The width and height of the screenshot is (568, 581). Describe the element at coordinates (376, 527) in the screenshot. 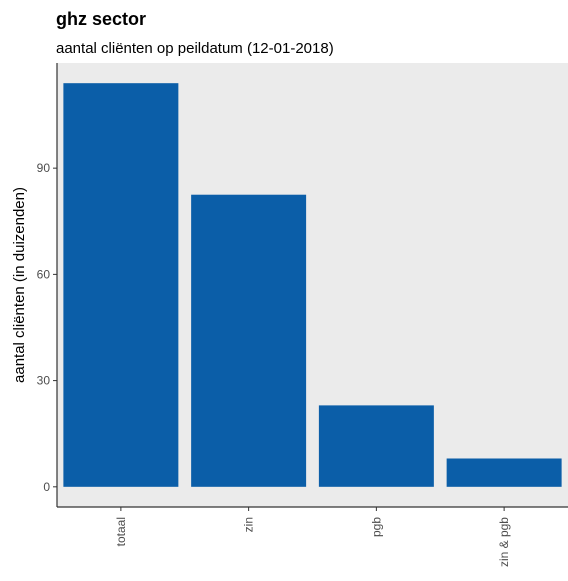

I see `x-tick-label: pgb` at that location.